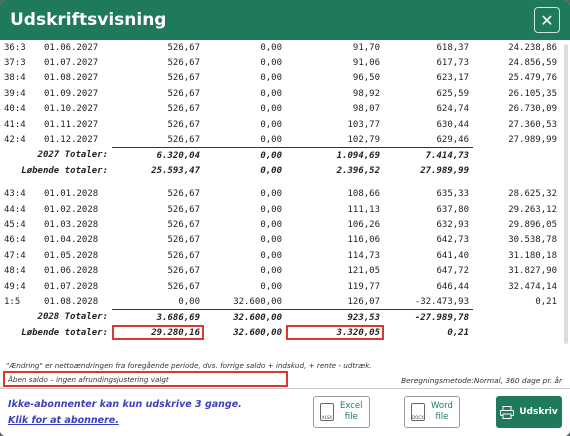  Describe the element at coordinates (532, 271) in the screenshot. I see `table-cell: 31.827,90` at that location.